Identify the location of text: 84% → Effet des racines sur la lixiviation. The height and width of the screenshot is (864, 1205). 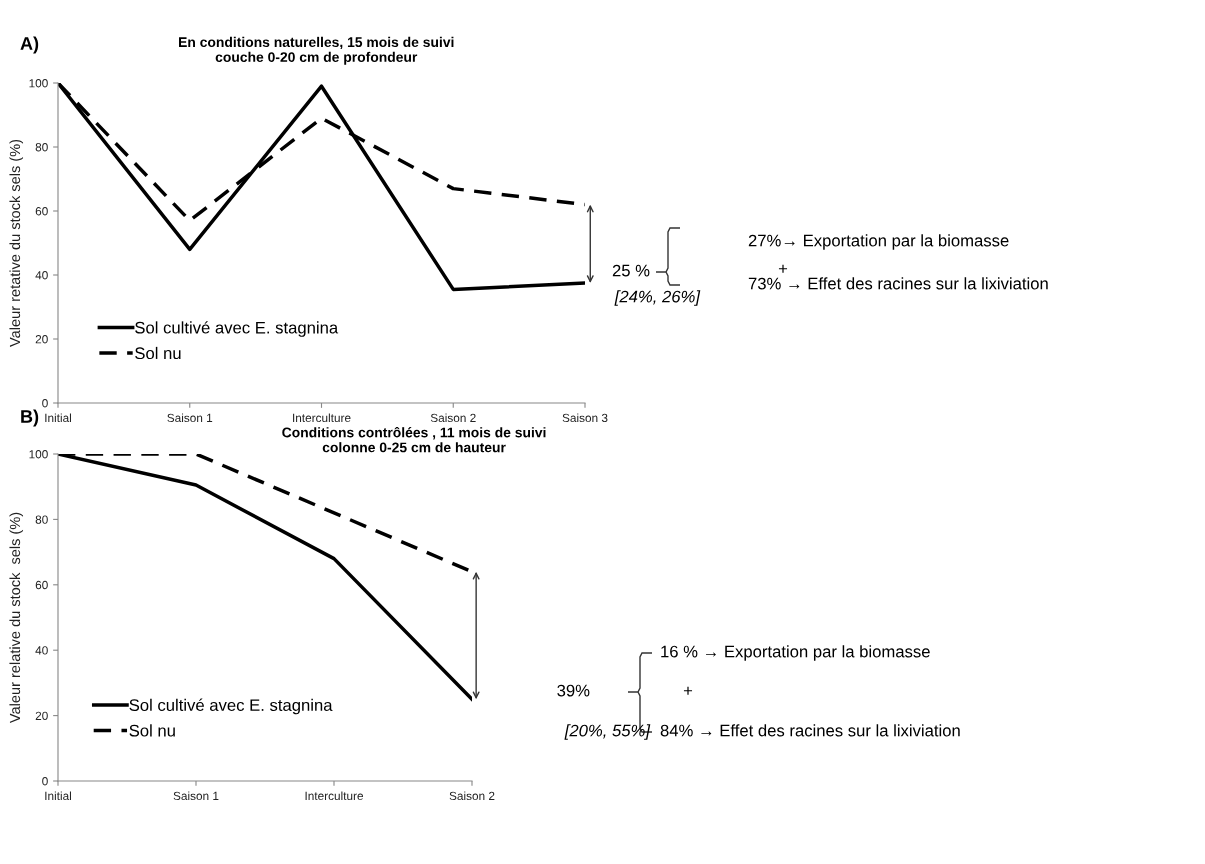
(810, 730).